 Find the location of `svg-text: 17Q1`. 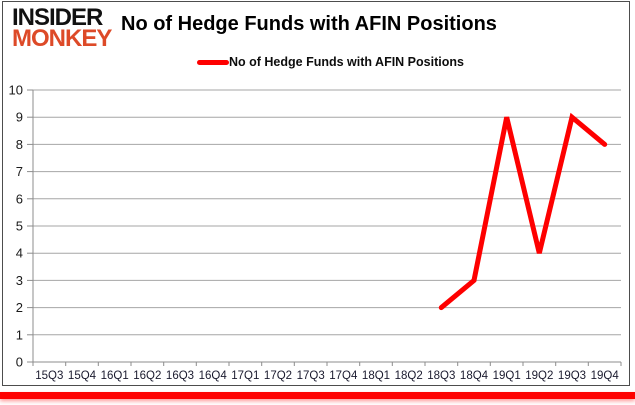

svg-text: 17Q1 is located at coordinates (245, 376).